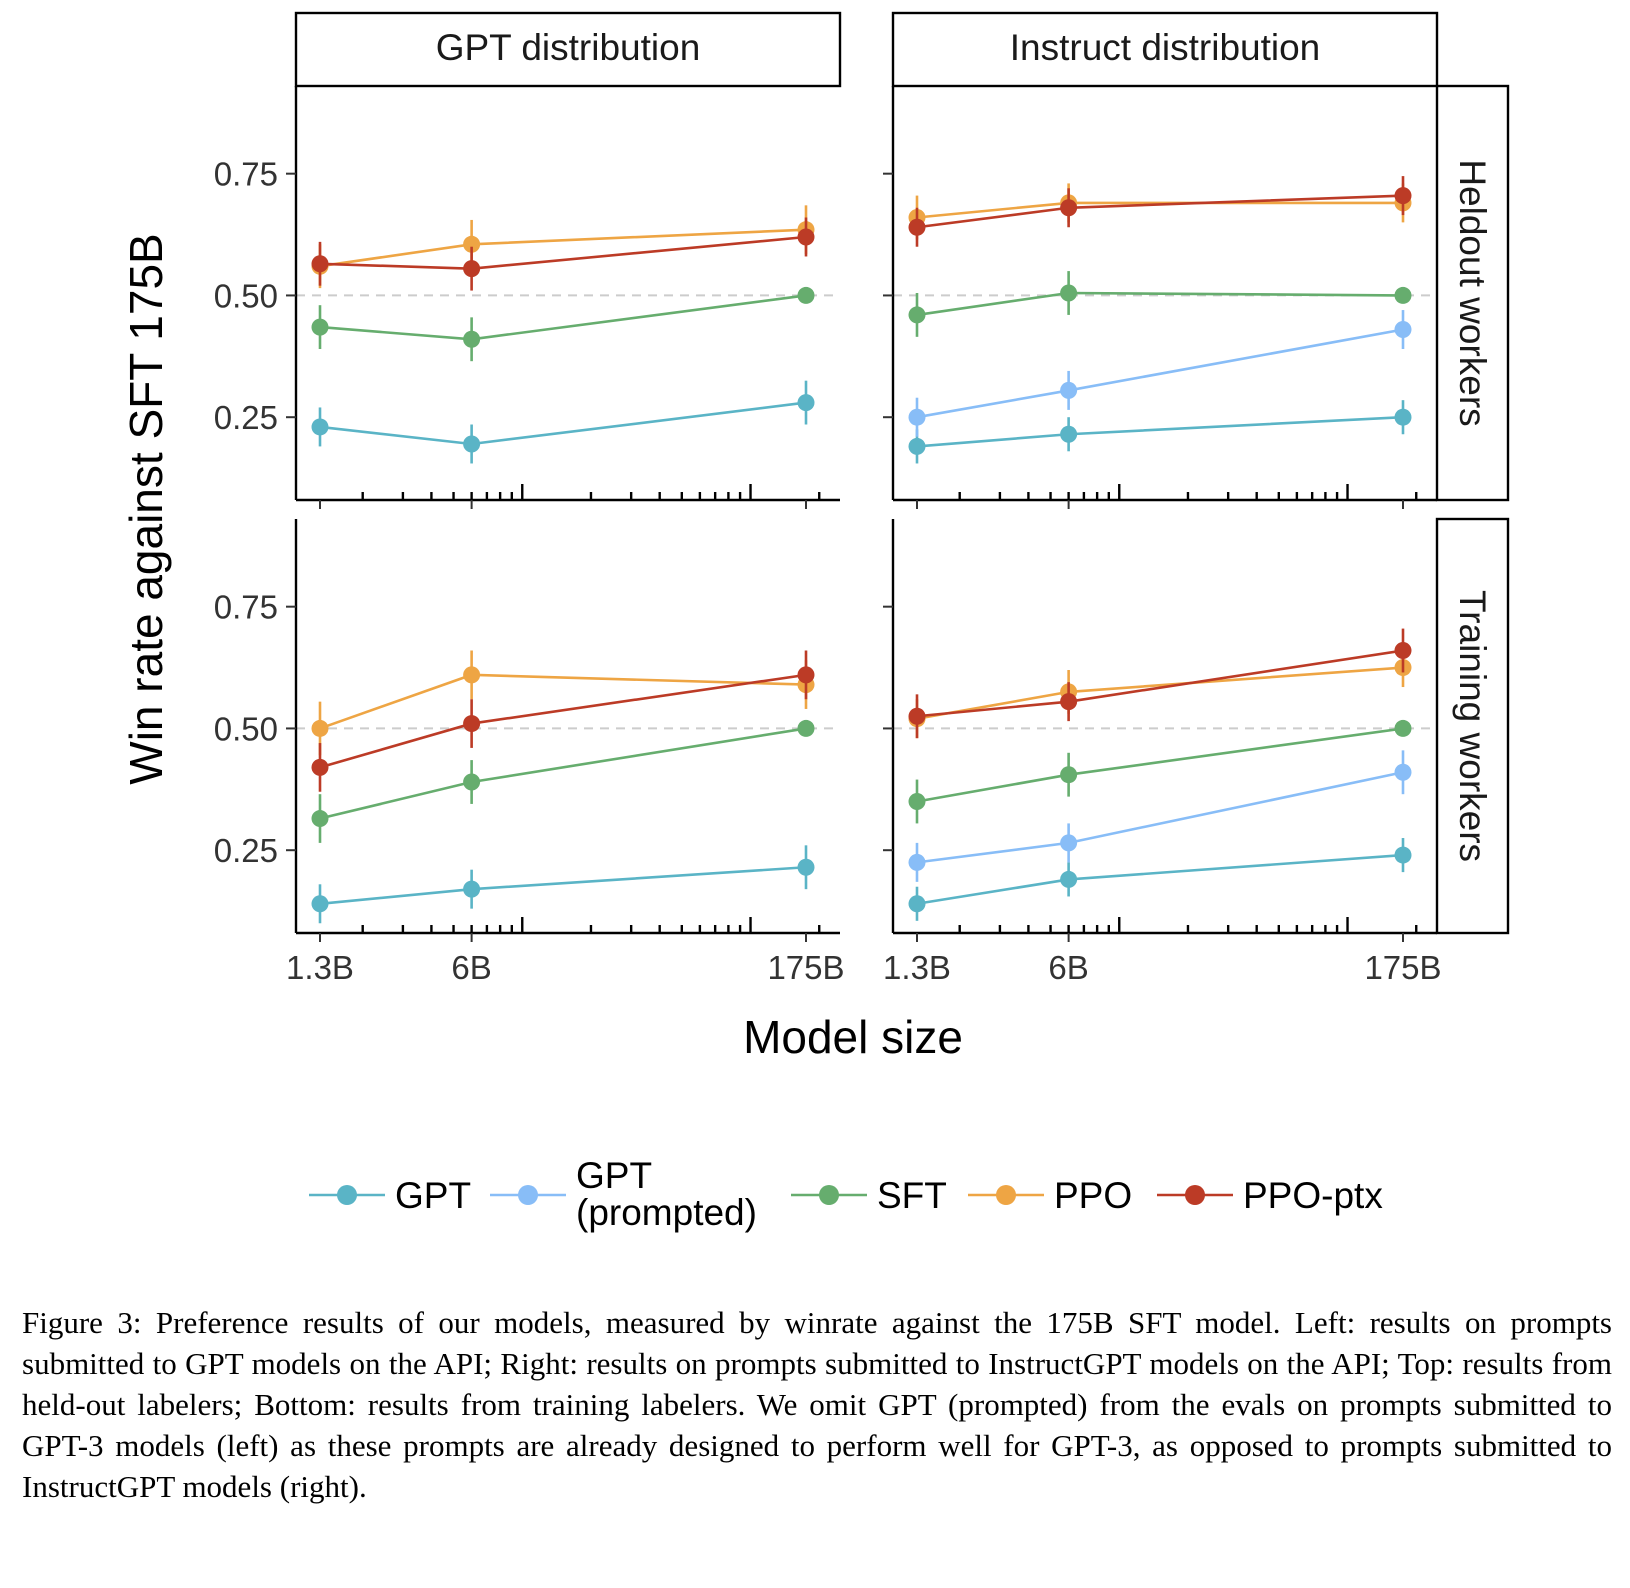 The width and height of the screenshot is (1630, 1588). What do you see at coordinates (320, 967) in the screenshot?
I see `x-tick-label: 1.3B` at bounding box center [320, 967].